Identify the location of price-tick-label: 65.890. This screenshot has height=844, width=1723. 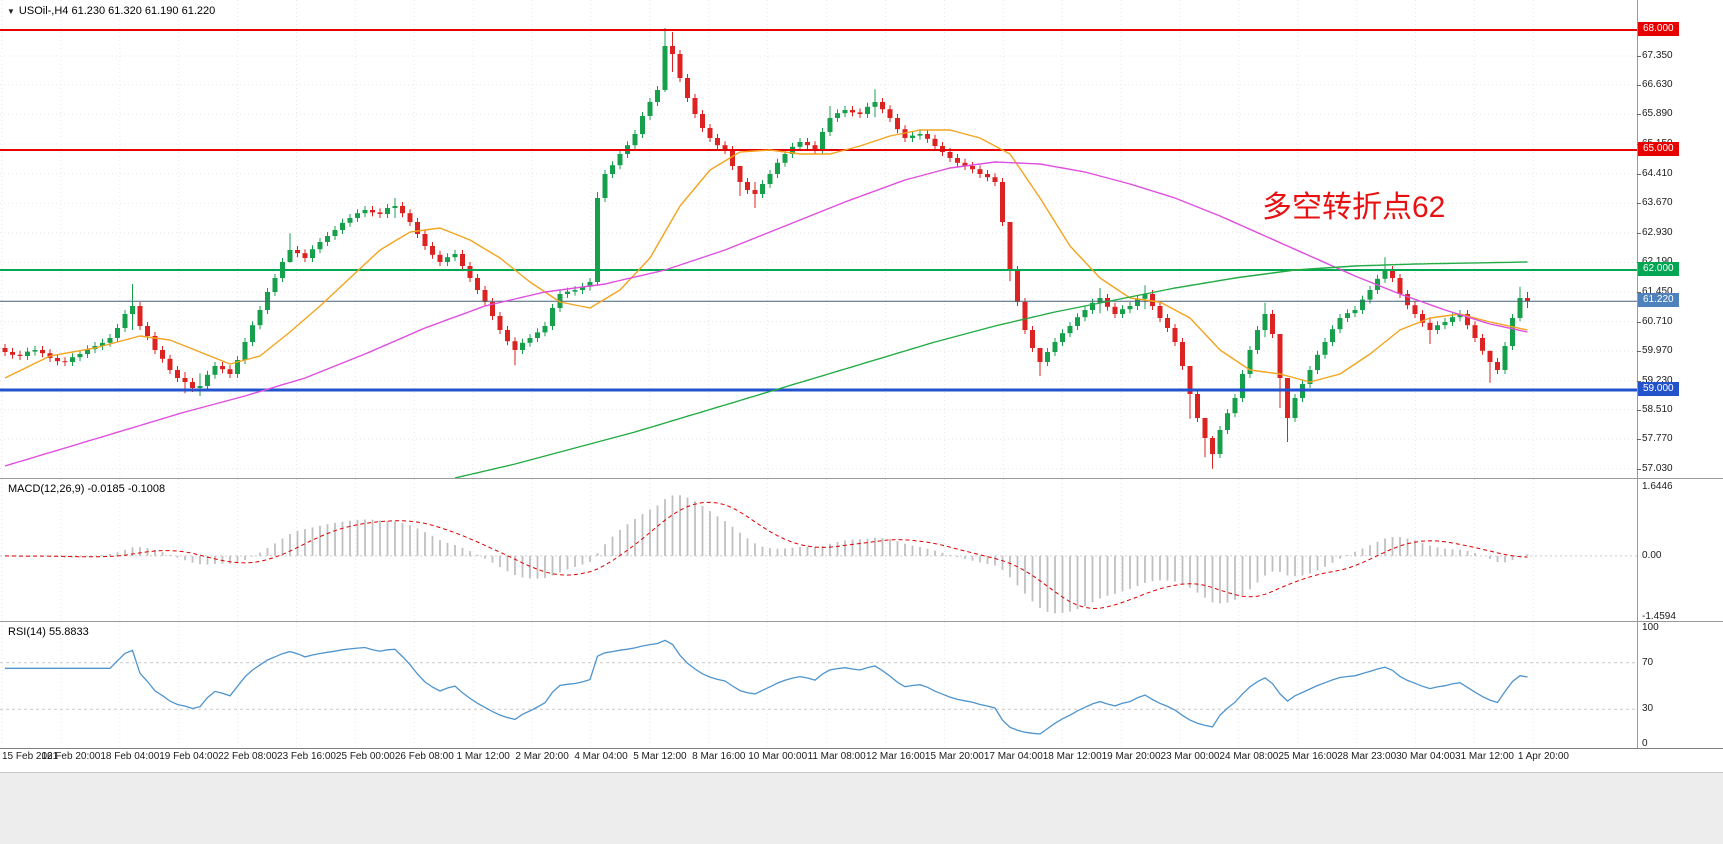
(1657, 114).